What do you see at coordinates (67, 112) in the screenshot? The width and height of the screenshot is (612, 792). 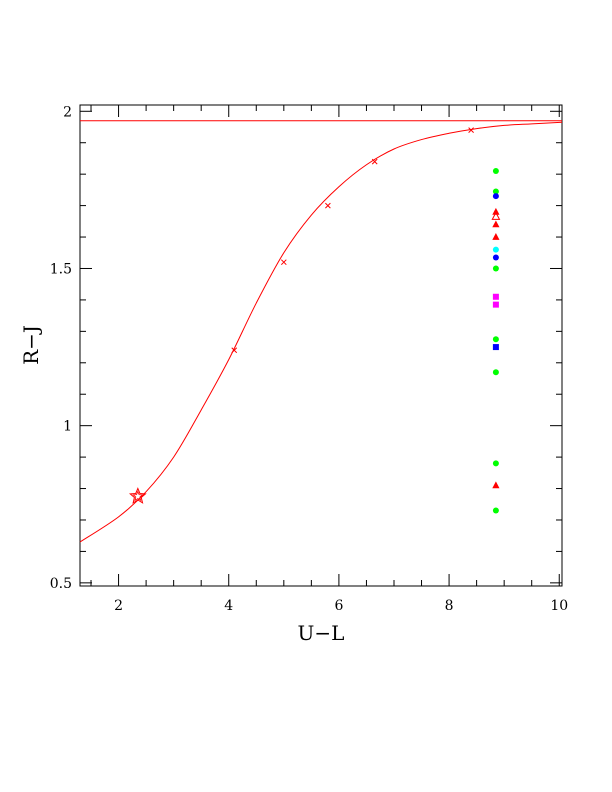 I see `y-tick-label: 2` at bounding box center [67, 112].